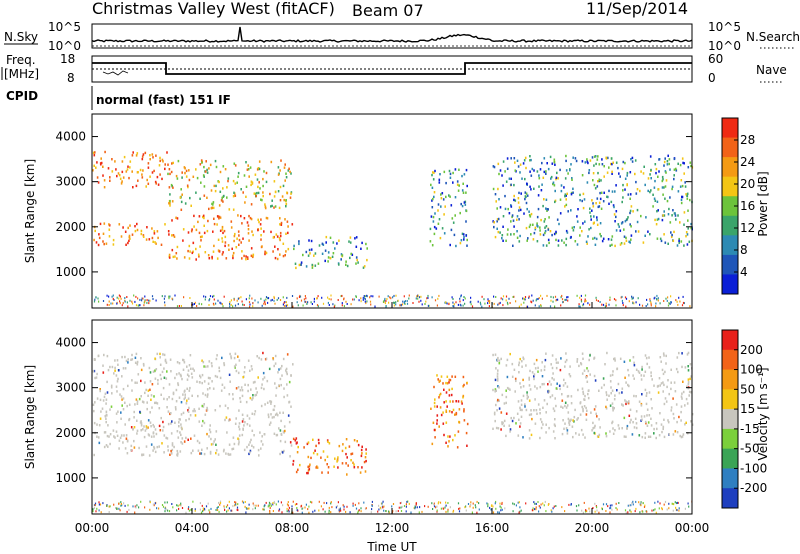  Describe the element at coordinates (747, 389) in the screenshot. I see `colorbar-tick-label: 50` at that location.